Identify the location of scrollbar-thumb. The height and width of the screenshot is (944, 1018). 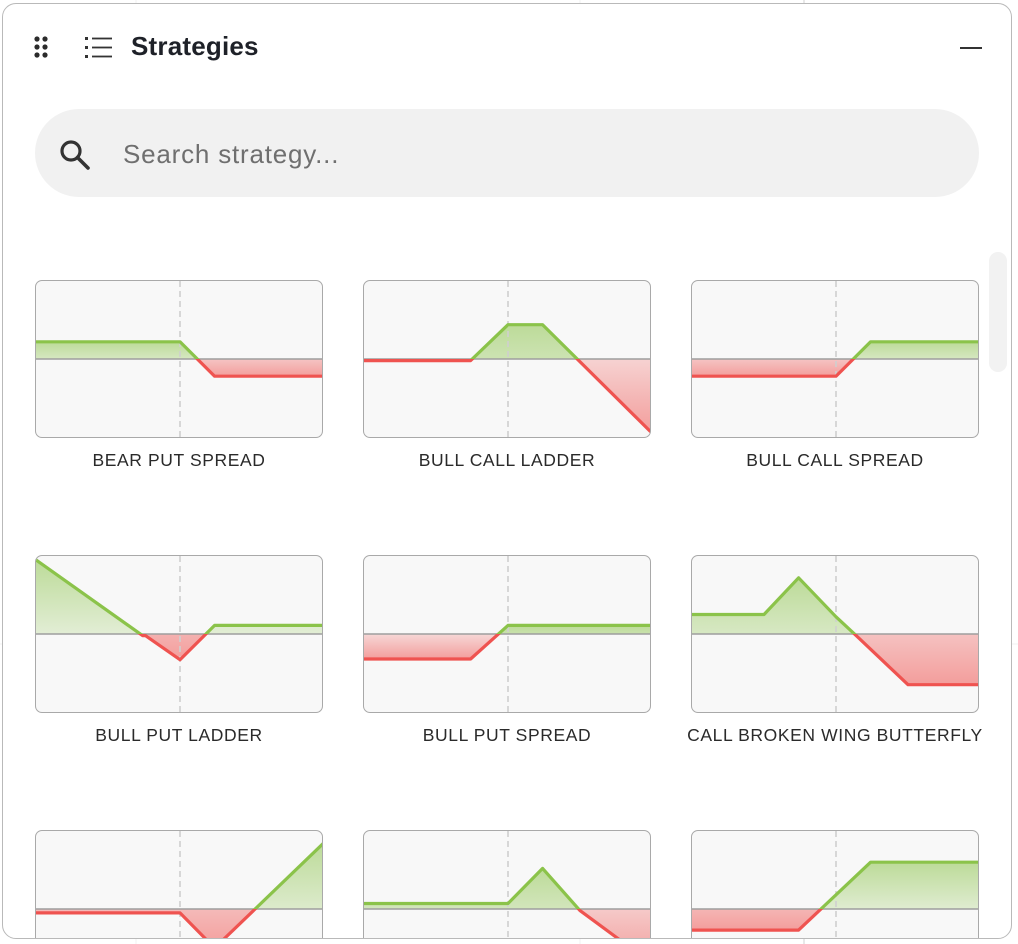
(998, 312).